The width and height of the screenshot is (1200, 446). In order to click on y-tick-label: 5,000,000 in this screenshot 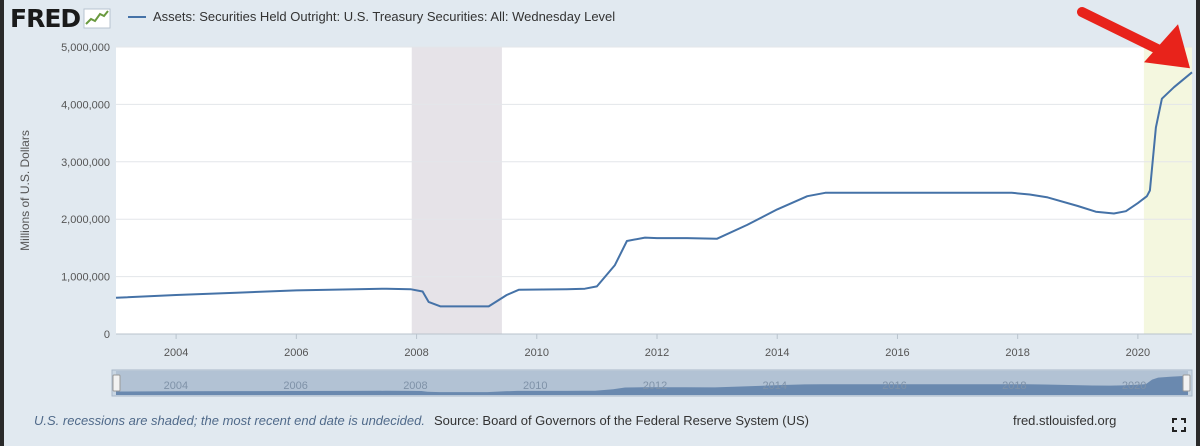, I will do `click(85, 48)`.